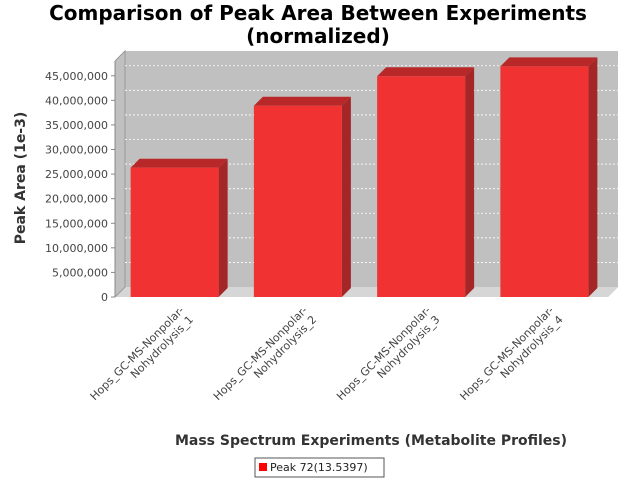 This screenshot has height=480, width=640. What do you see at coordinates (80, 272) in the screenshot?
I see `y-tick-label: 5,000,000` at bounding box center [80, 272].